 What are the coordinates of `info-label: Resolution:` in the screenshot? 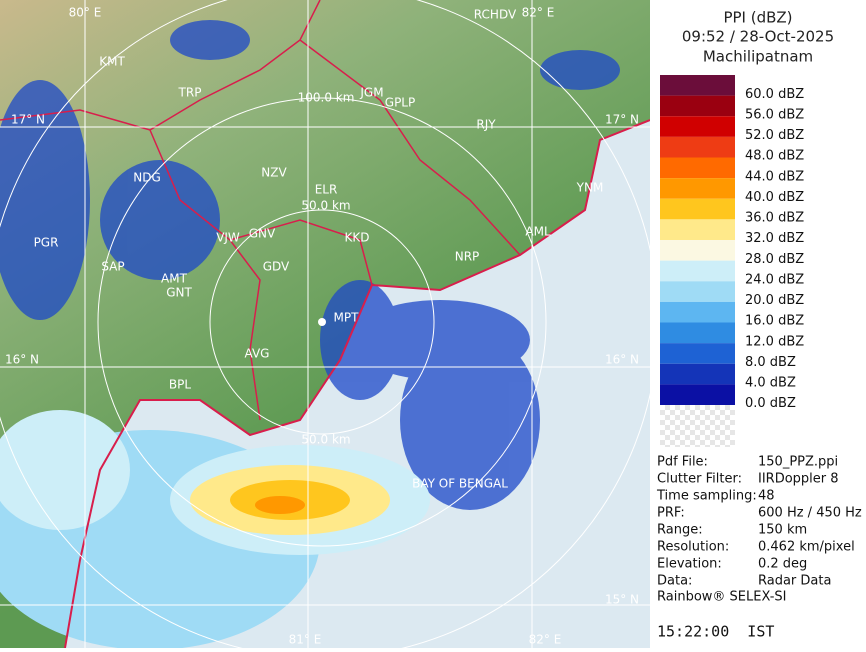 It's located at (693, 547).